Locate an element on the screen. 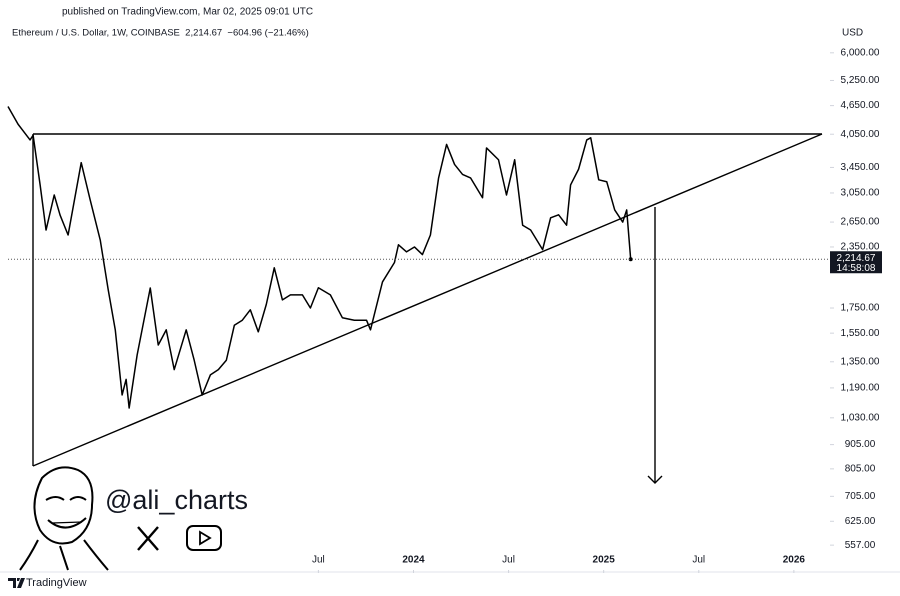 The height and width of the screenshot is (596, 900). y-tick-label: 705.00 is located at coordinates (860, 496).